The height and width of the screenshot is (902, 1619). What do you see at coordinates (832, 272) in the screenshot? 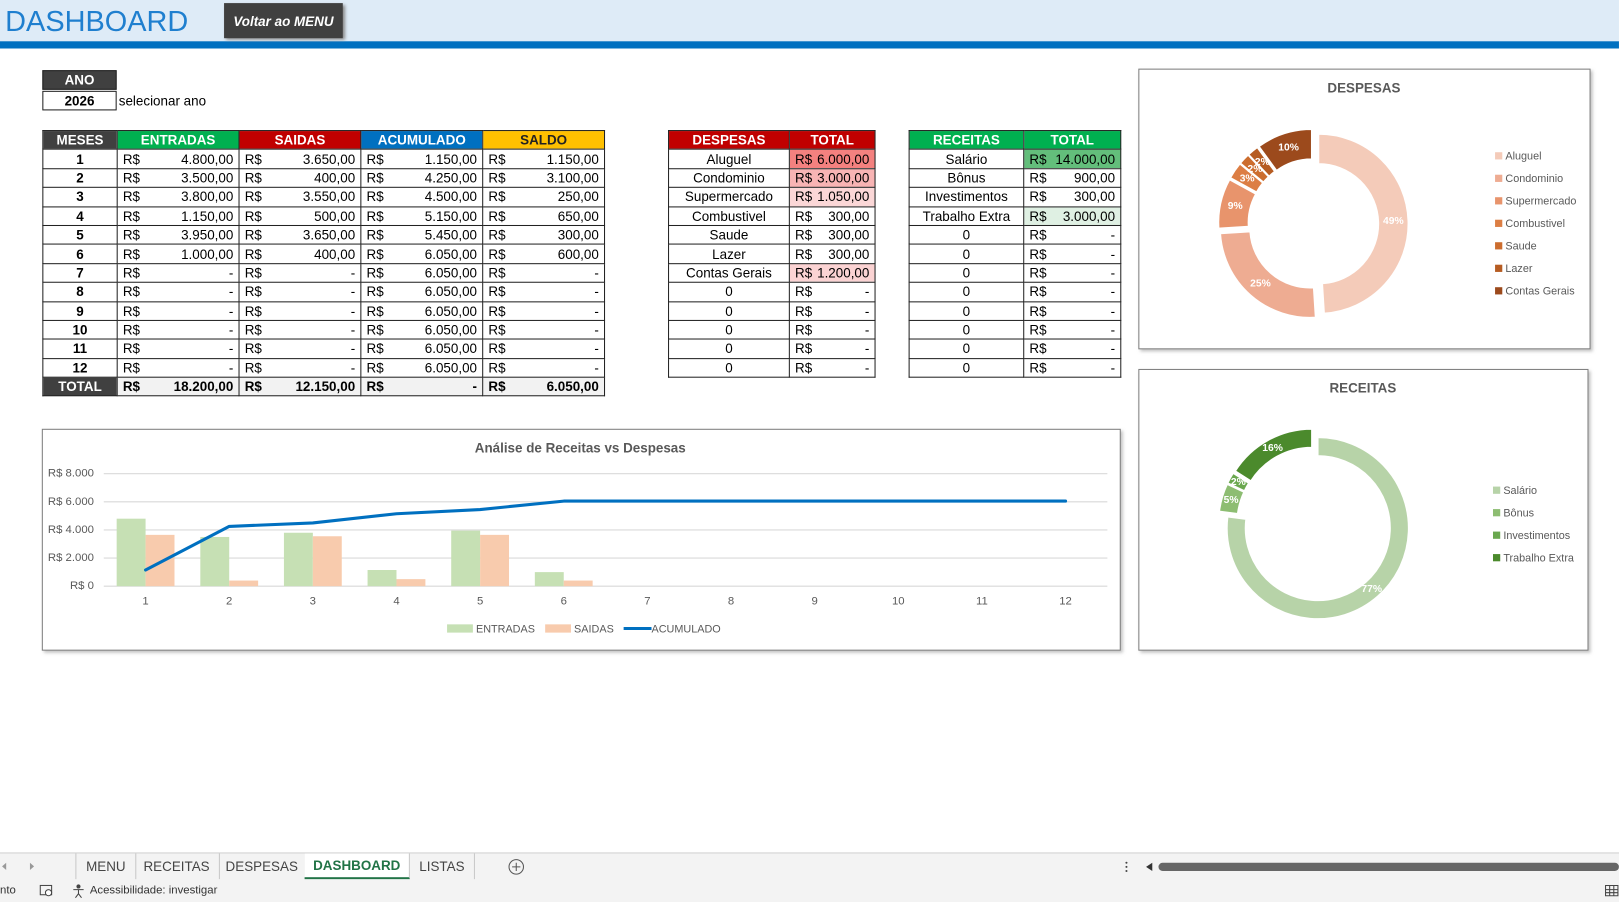
I see `cell-content: R$ 1.200,00` at bounding box center [832, 272].